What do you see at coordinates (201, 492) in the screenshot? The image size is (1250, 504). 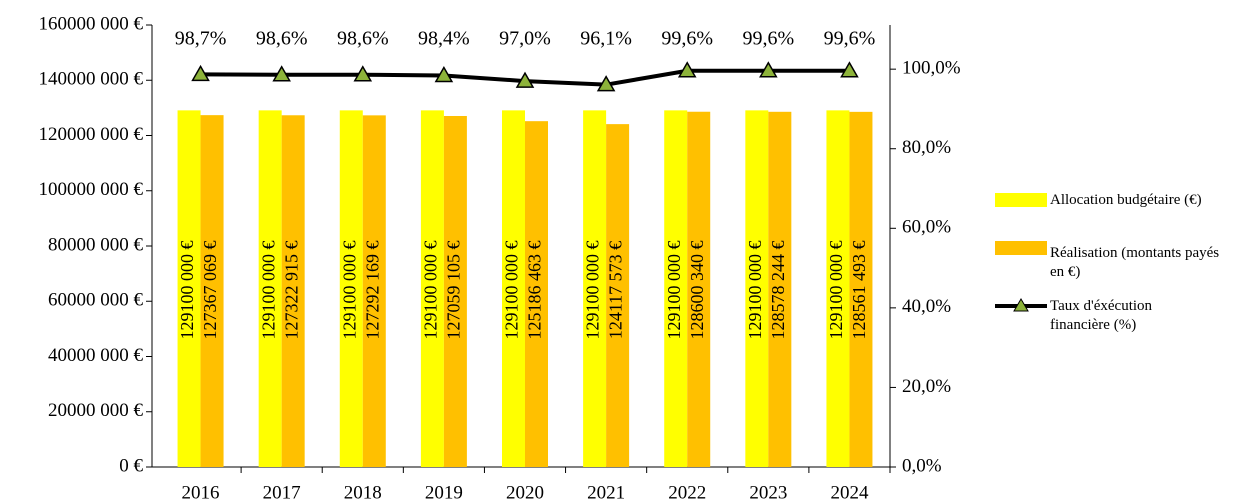 I see `x-tick-label: 2016` at bounding box center [201, 492].